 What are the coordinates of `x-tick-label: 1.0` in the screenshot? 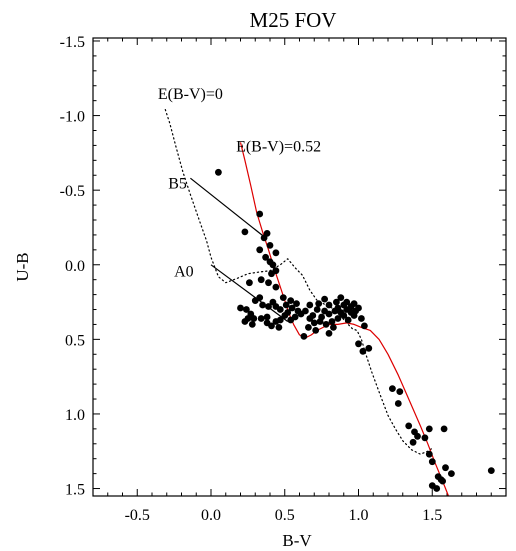 It's located at (359, 515).